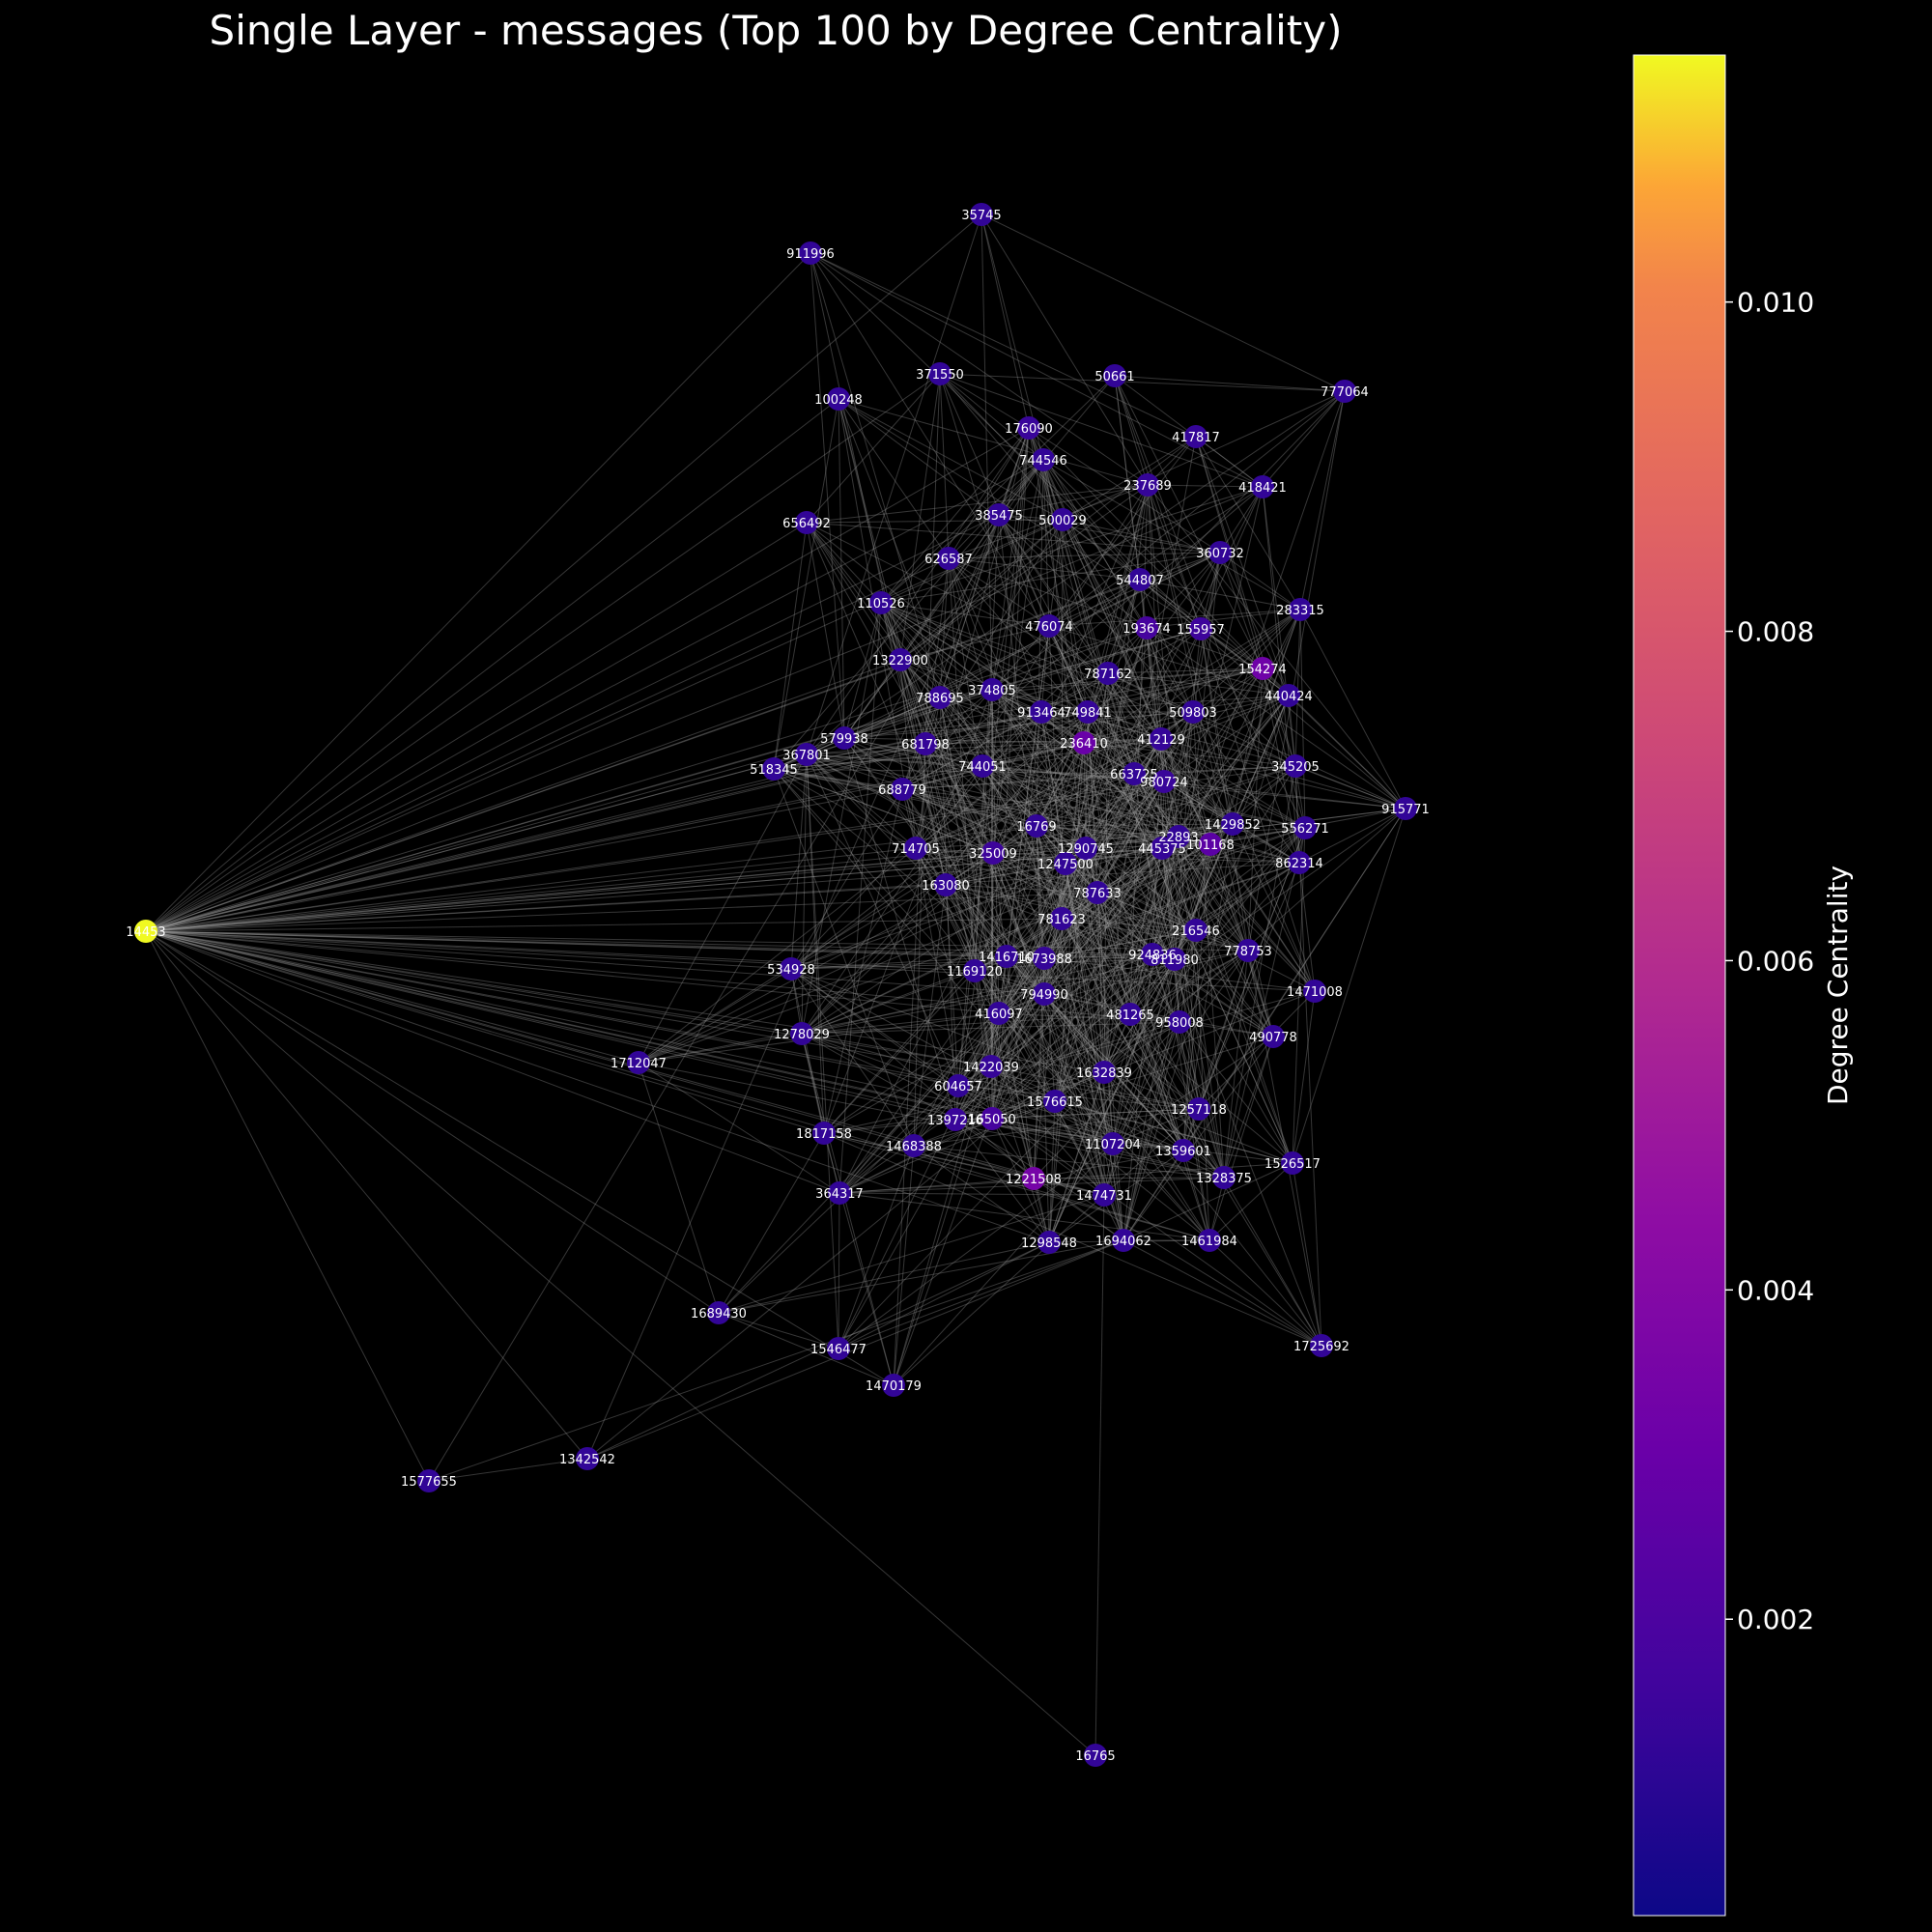  What do you see at coordinates (1179, 1024) in the screenshot?
I see `node-label: 958008` at bounding box center [1179, 1024].